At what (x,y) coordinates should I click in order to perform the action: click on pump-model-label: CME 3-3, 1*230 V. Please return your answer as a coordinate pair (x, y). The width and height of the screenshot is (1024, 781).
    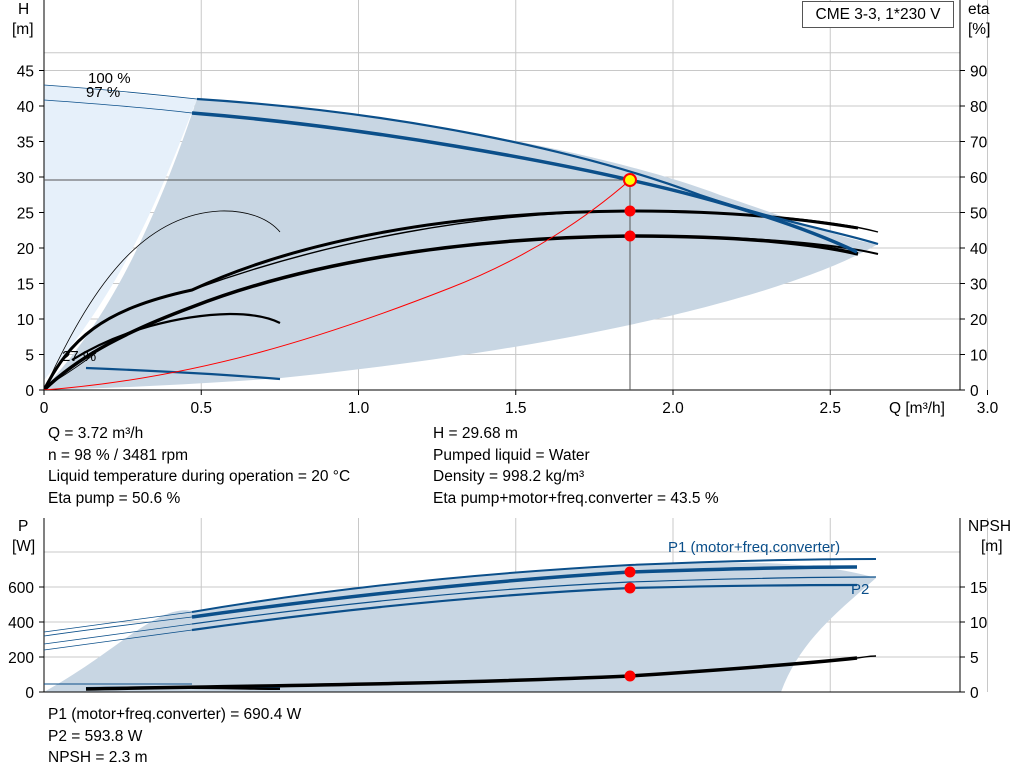
    Looking at the image, I should click on (878, 14).